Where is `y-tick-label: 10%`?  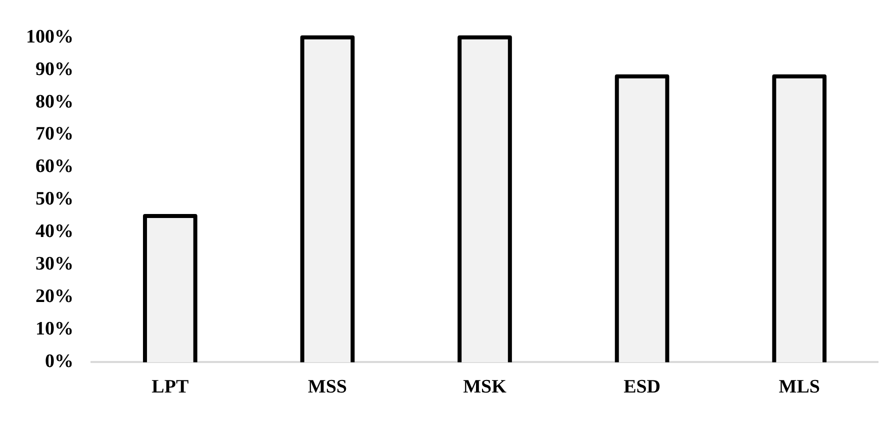 y-tick-label: 10% is located at coordinates (55, 329).